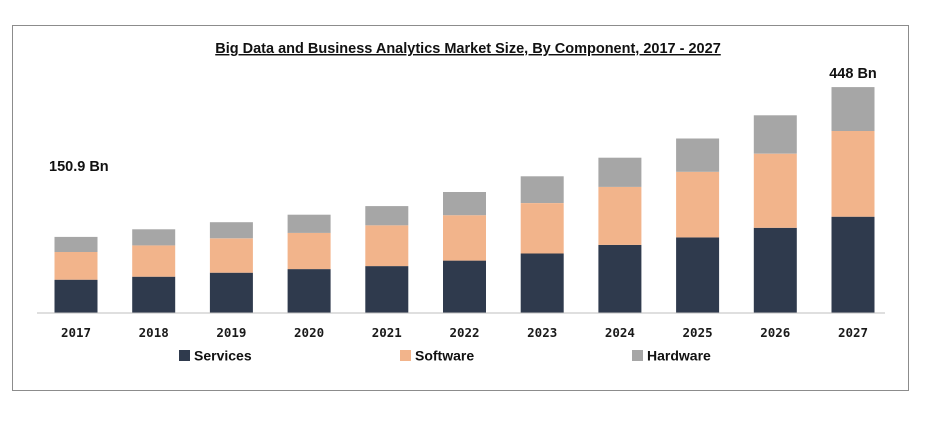  I want to click on x-tick-2022: 2022, so click(464, 332).